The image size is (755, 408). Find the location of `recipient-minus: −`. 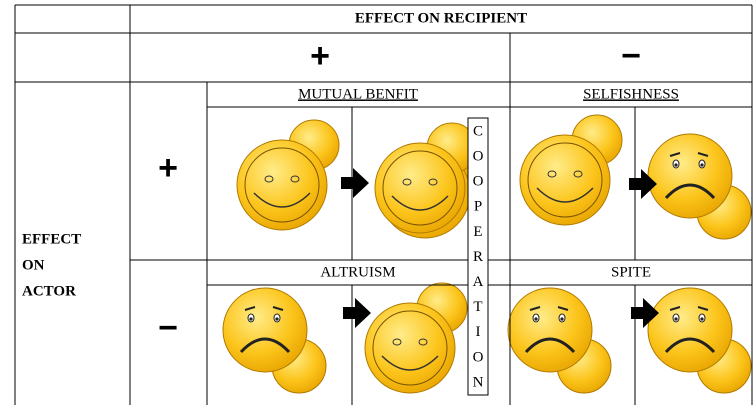

recipient-minus: − is located at coordinates (631, 56).